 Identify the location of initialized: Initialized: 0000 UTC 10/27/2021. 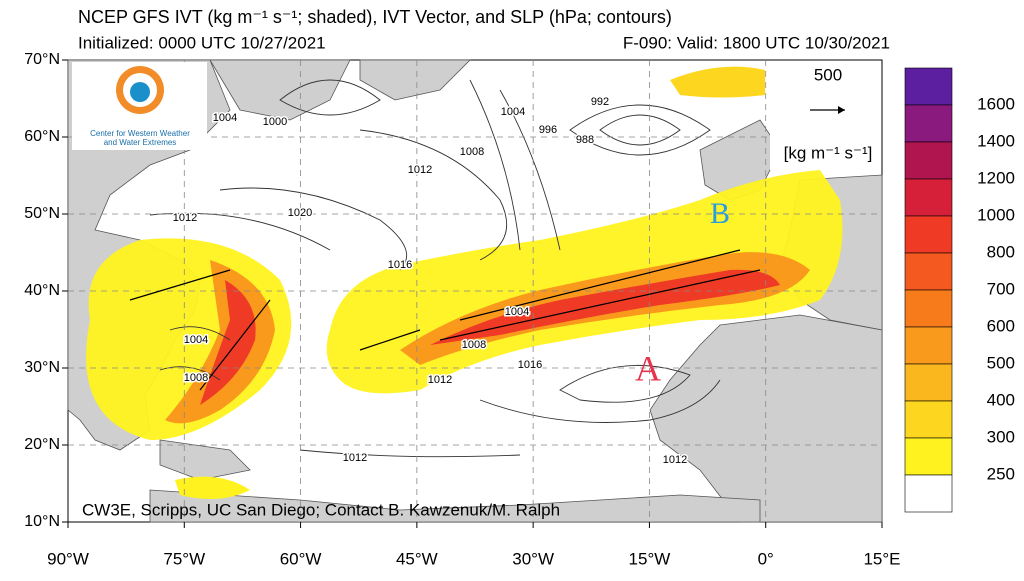
(202, 42).